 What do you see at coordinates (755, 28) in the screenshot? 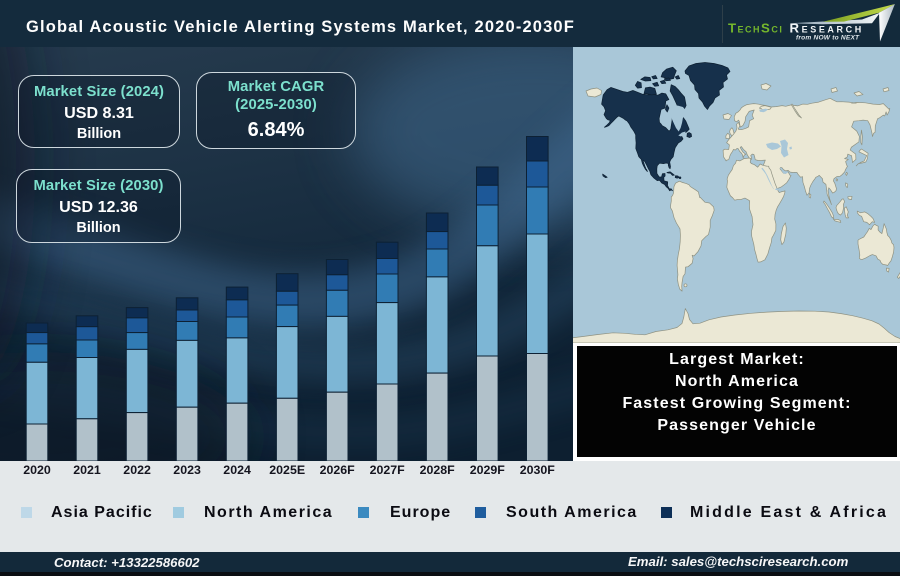
I see `svg-text: TechSci` at bounding box center [755, 28].